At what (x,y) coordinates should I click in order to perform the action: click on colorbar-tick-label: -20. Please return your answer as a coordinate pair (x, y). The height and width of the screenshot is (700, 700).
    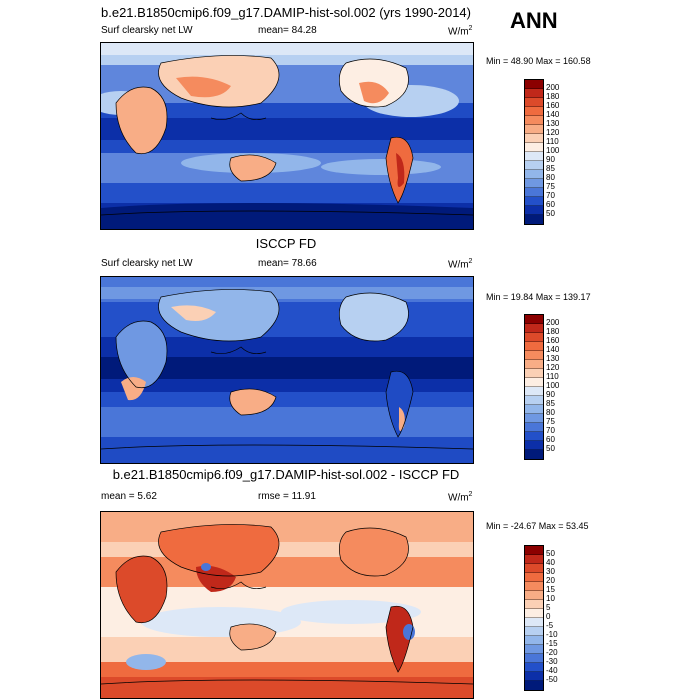
    Looking at the image, I should click on (552, 652).